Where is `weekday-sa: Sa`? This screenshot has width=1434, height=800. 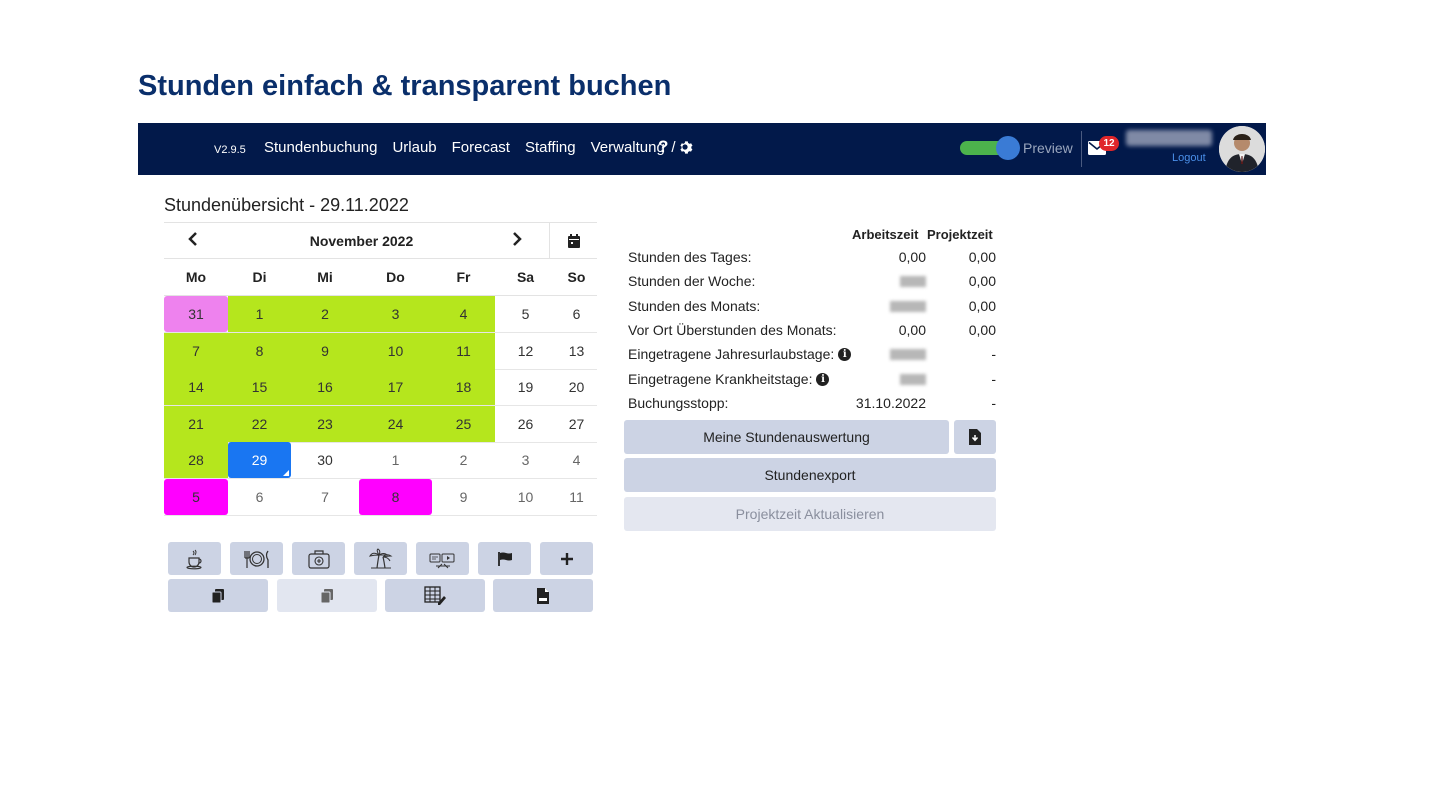
weekday-sa: Sa is located at coordinates (525, 277).